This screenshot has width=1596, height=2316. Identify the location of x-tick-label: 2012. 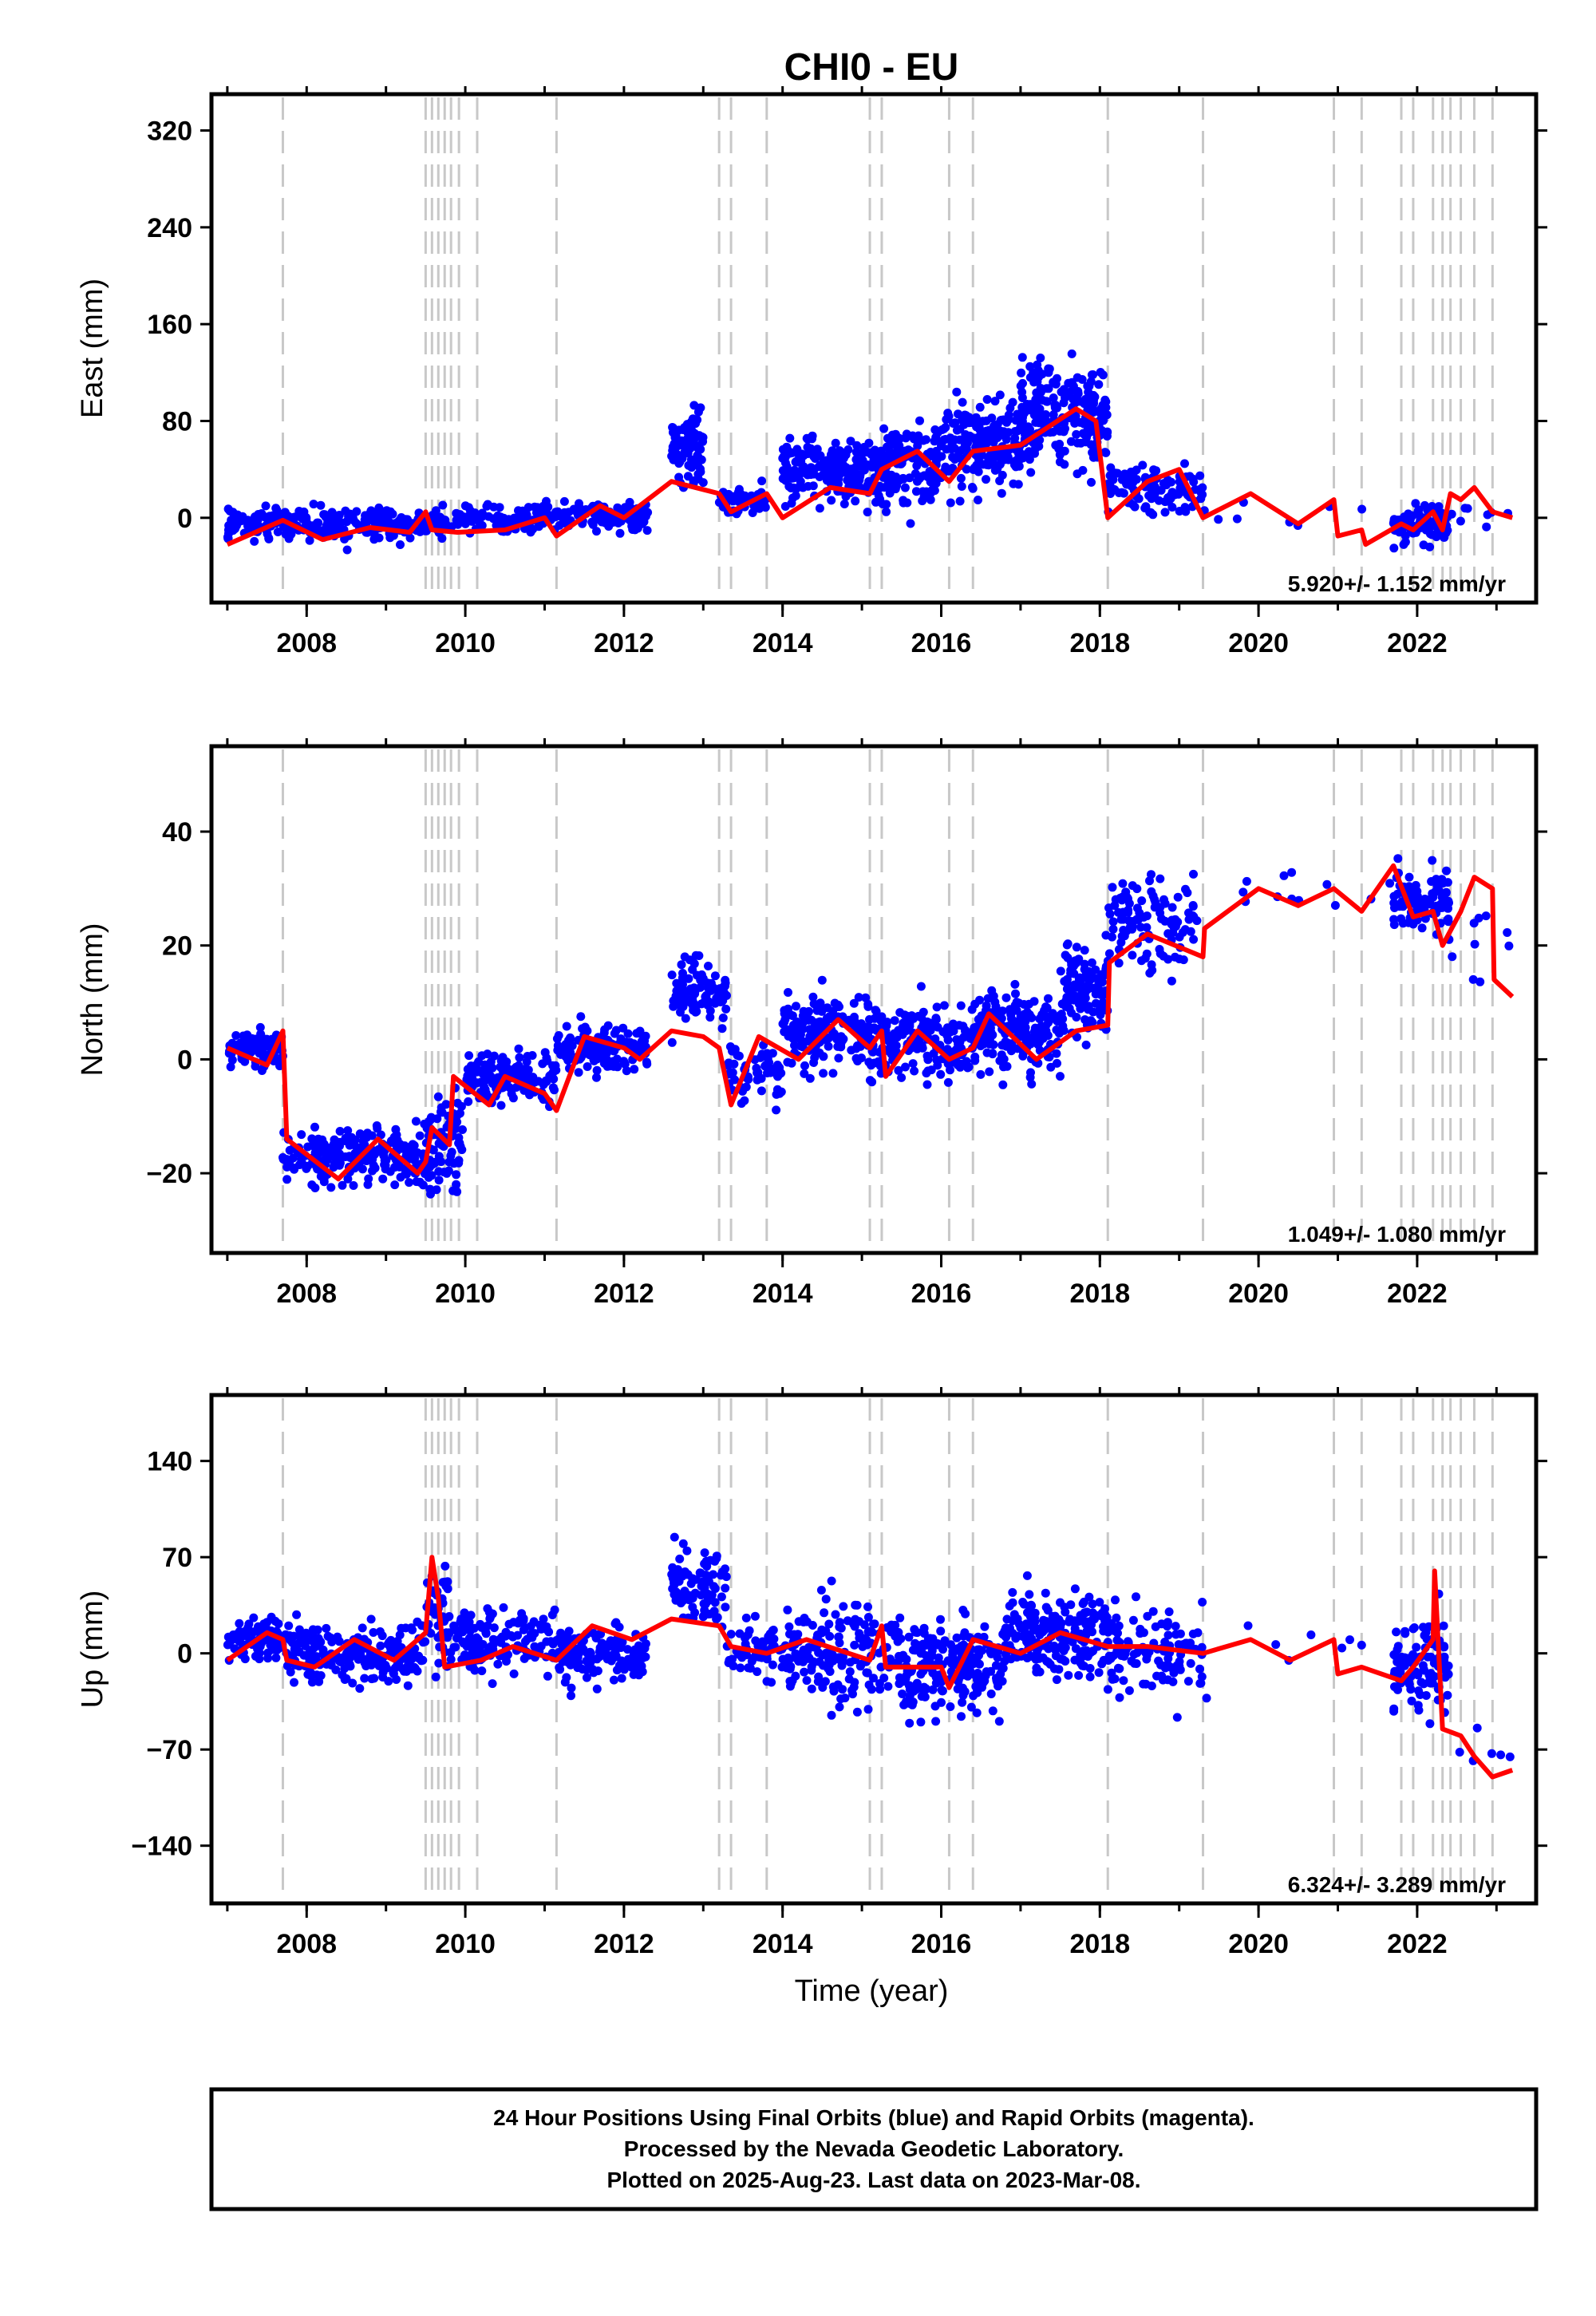
(624, 1294).